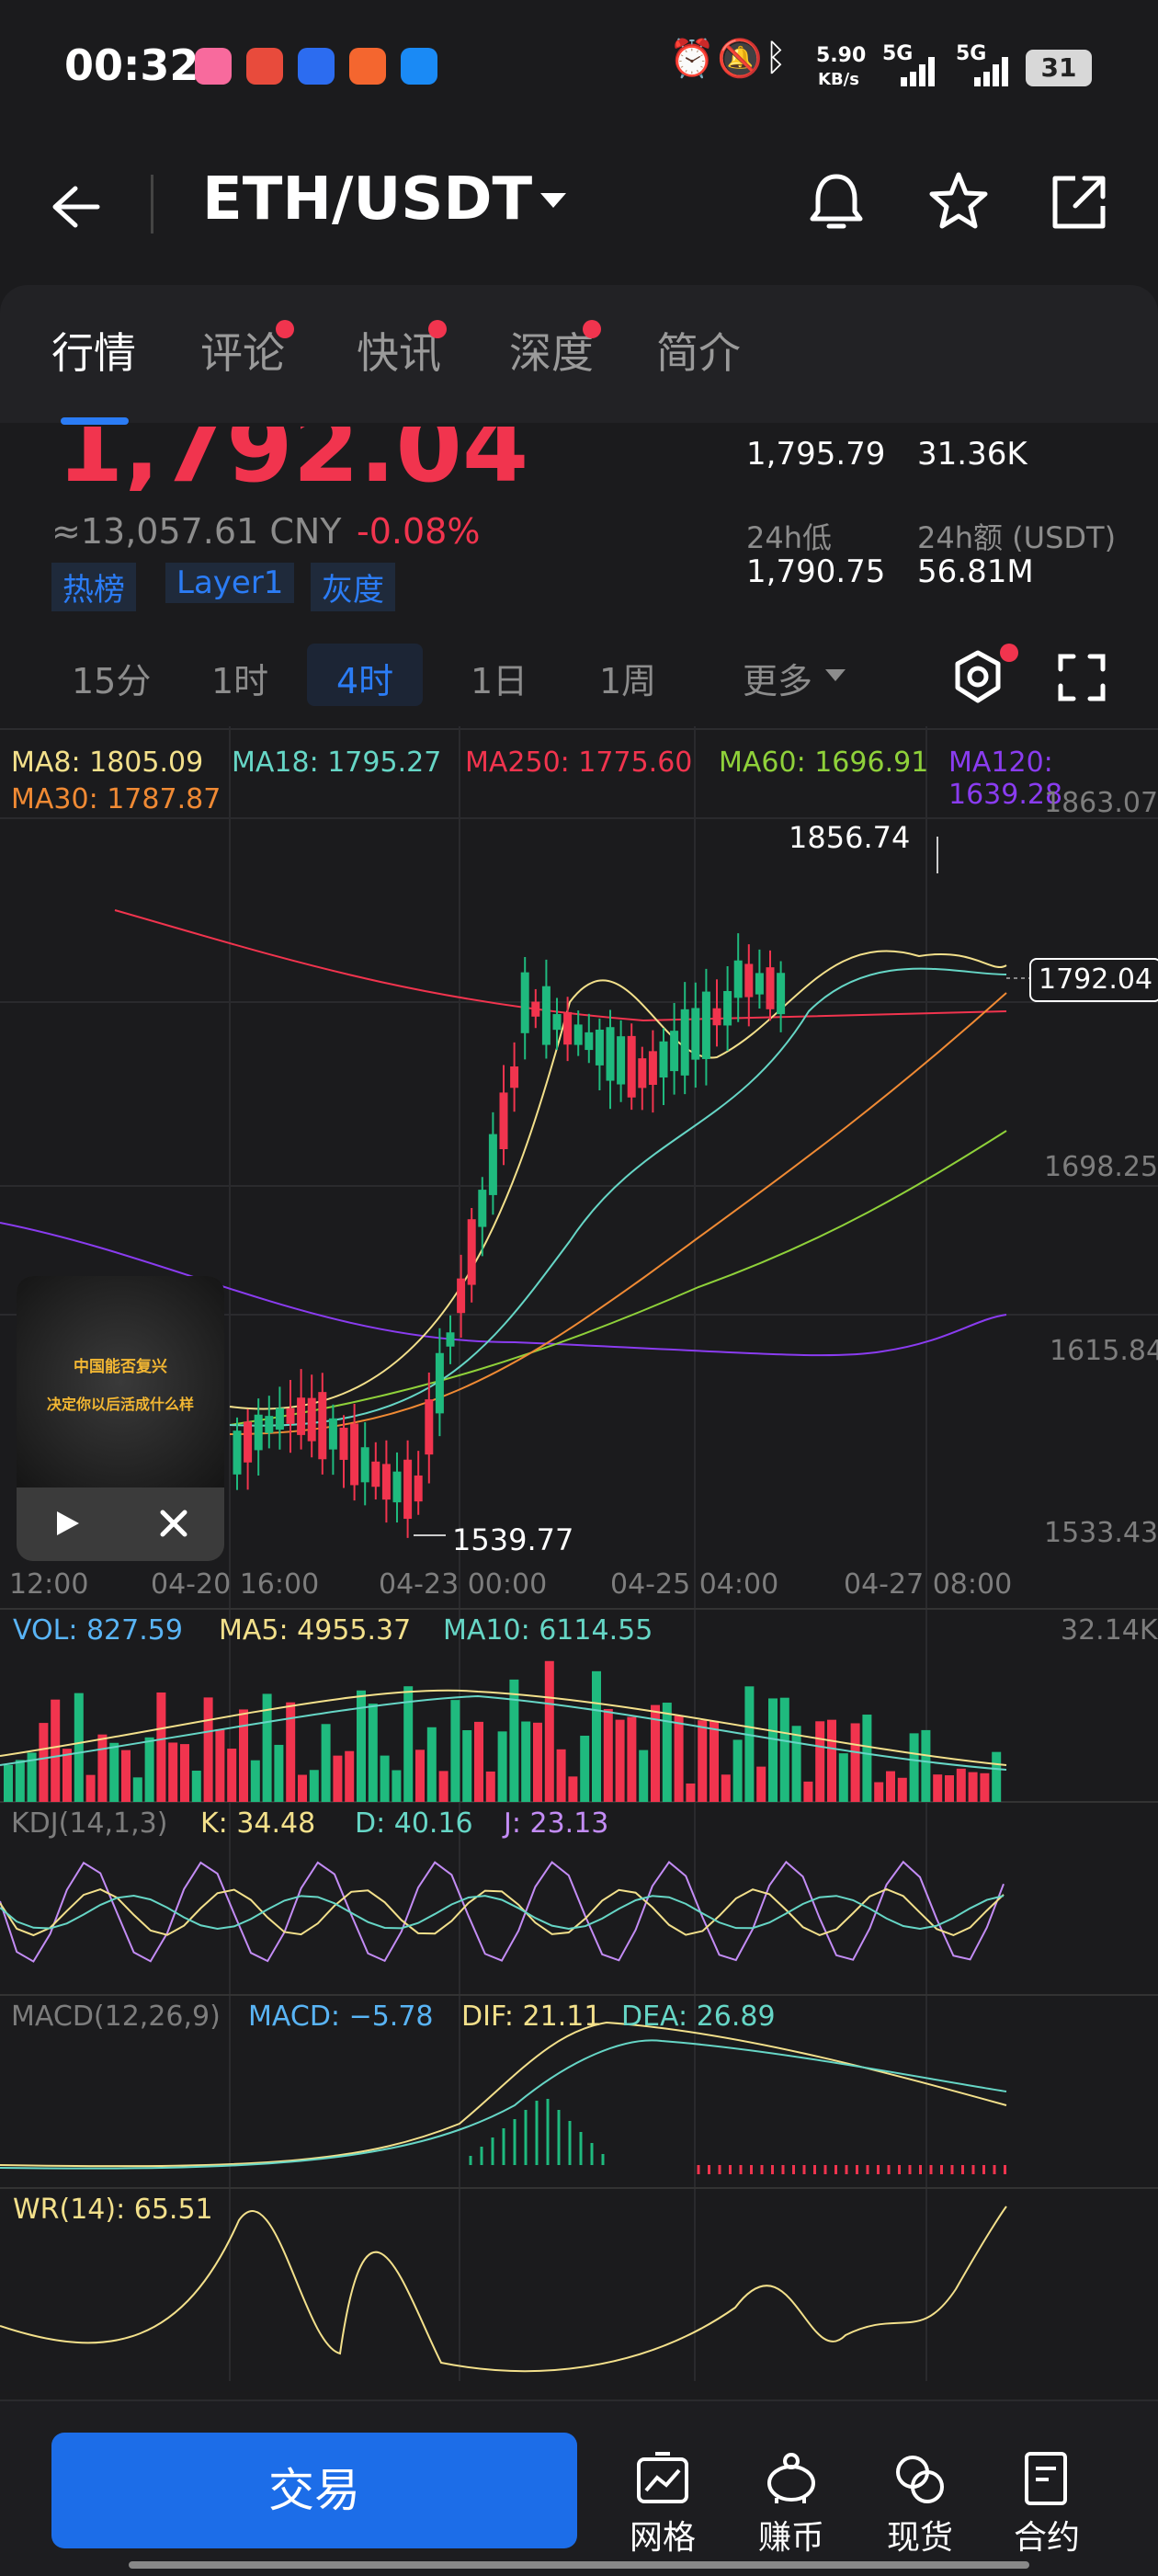 This screenshot has width=1158, height=2576. Describe the element at coordinates (131, 65) in the screenshot. I see `clock: 00:32` at that location.